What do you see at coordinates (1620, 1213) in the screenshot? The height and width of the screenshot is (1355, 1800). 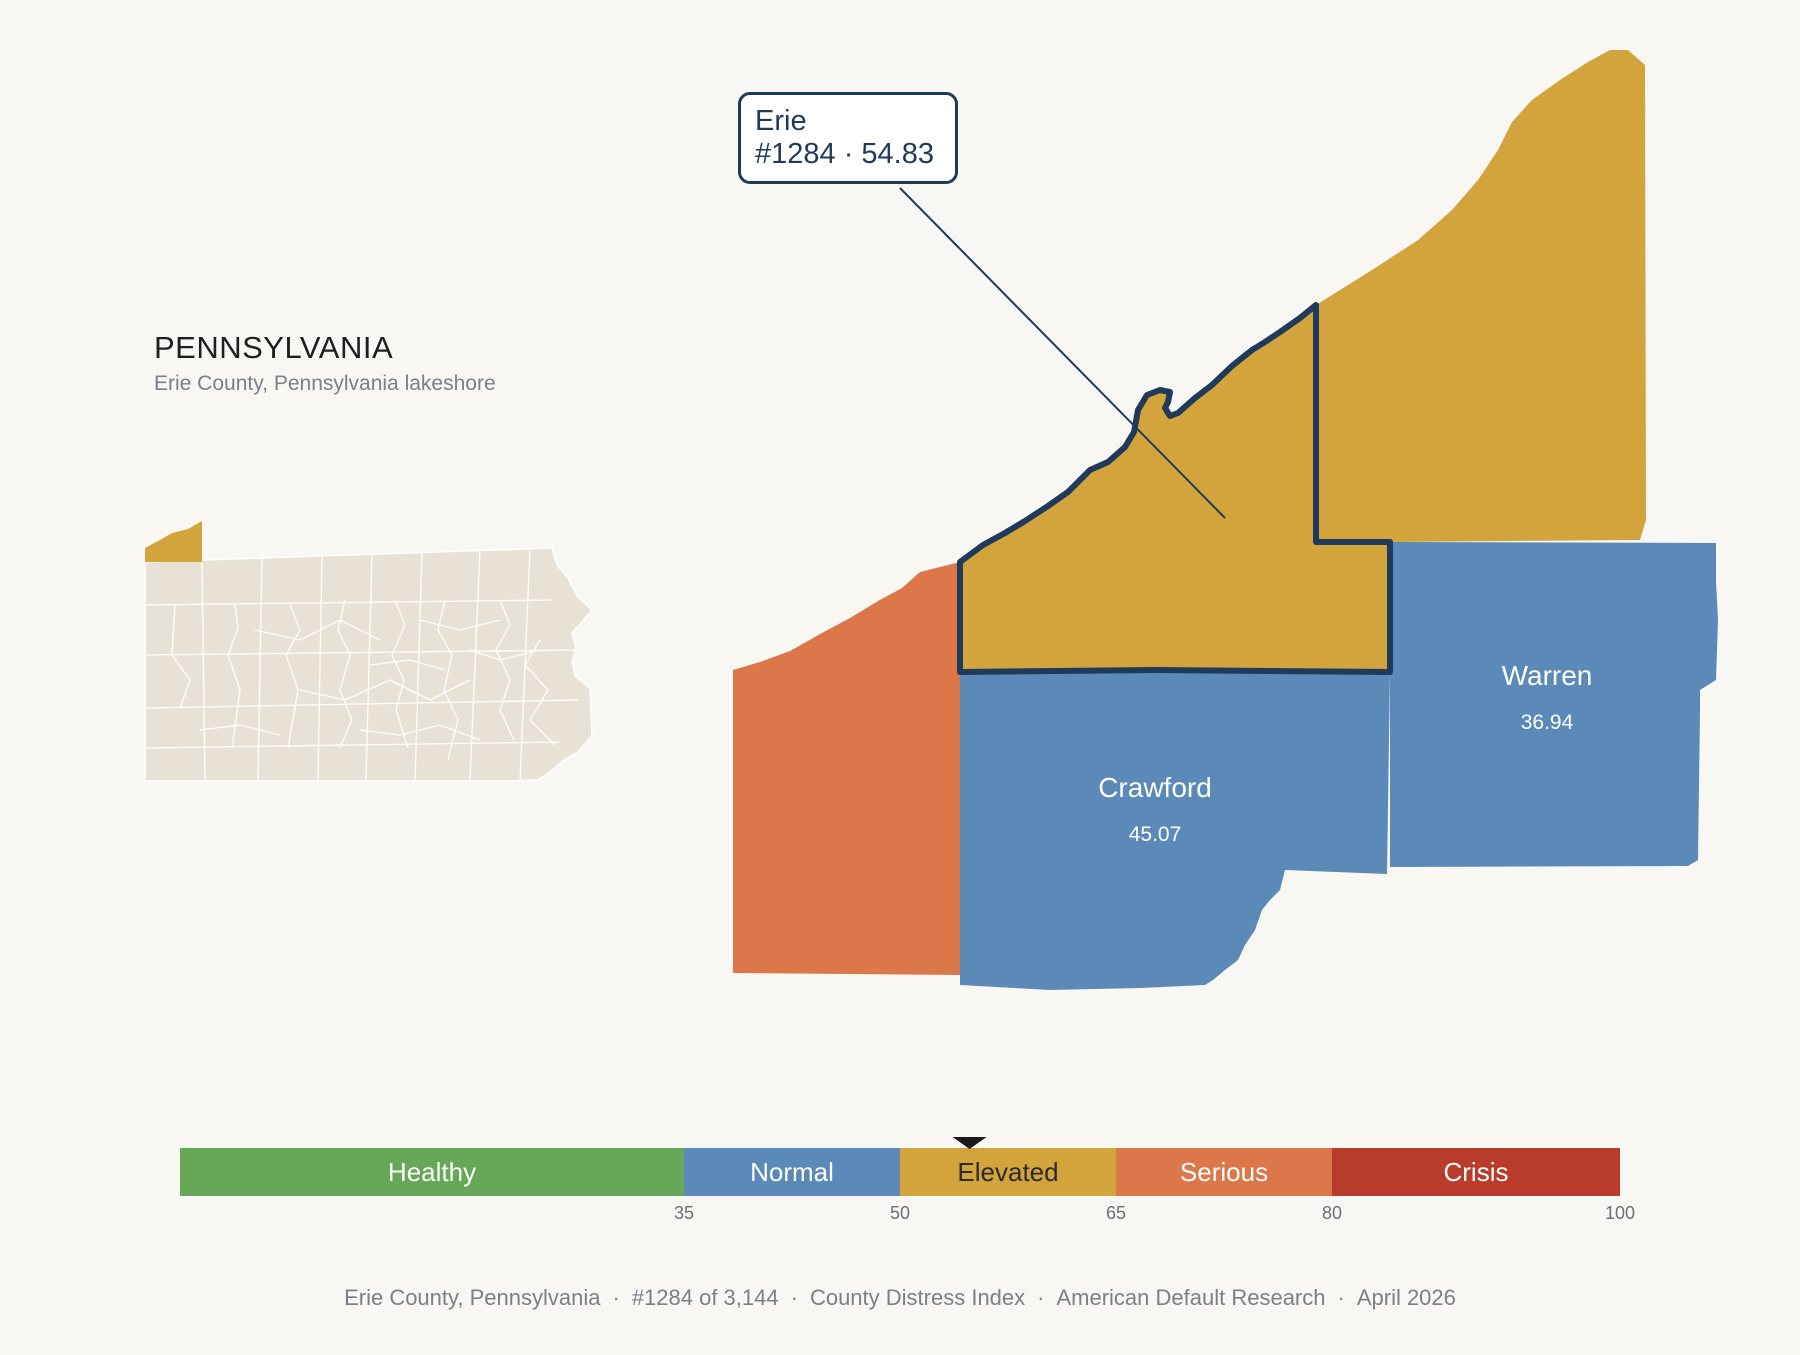 I see `scale-tick-100: 100` at bounding box center [1620, 1213].